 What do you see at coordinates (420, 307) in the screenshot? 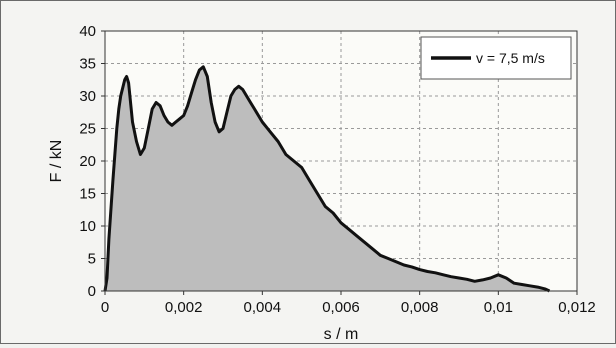
I see `x-tick-label: 0,008` at bounding box center [420, 307].